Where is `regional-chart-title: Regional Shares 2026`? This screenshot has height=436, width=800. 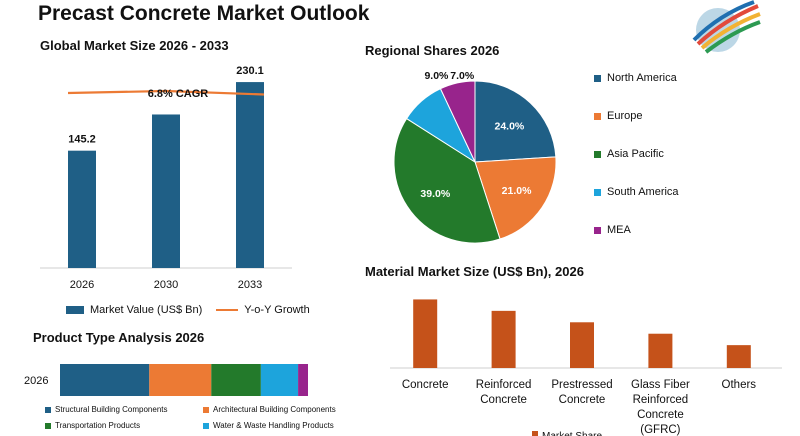
regional-chart-title: Regional Shares 2026 is located at coordinates (432, 50).